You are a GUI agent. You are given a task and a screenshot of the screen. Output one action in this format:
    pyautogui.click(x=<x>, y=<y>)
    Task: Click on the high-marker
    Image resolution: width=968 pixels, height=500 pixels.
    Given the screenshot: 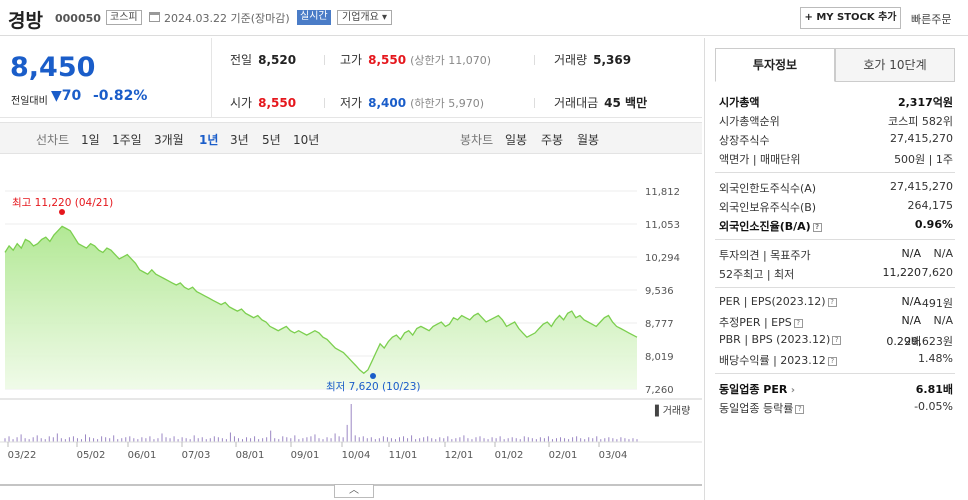 What is the action you would take?
    pyautogui.click(x=62, y=212)
    